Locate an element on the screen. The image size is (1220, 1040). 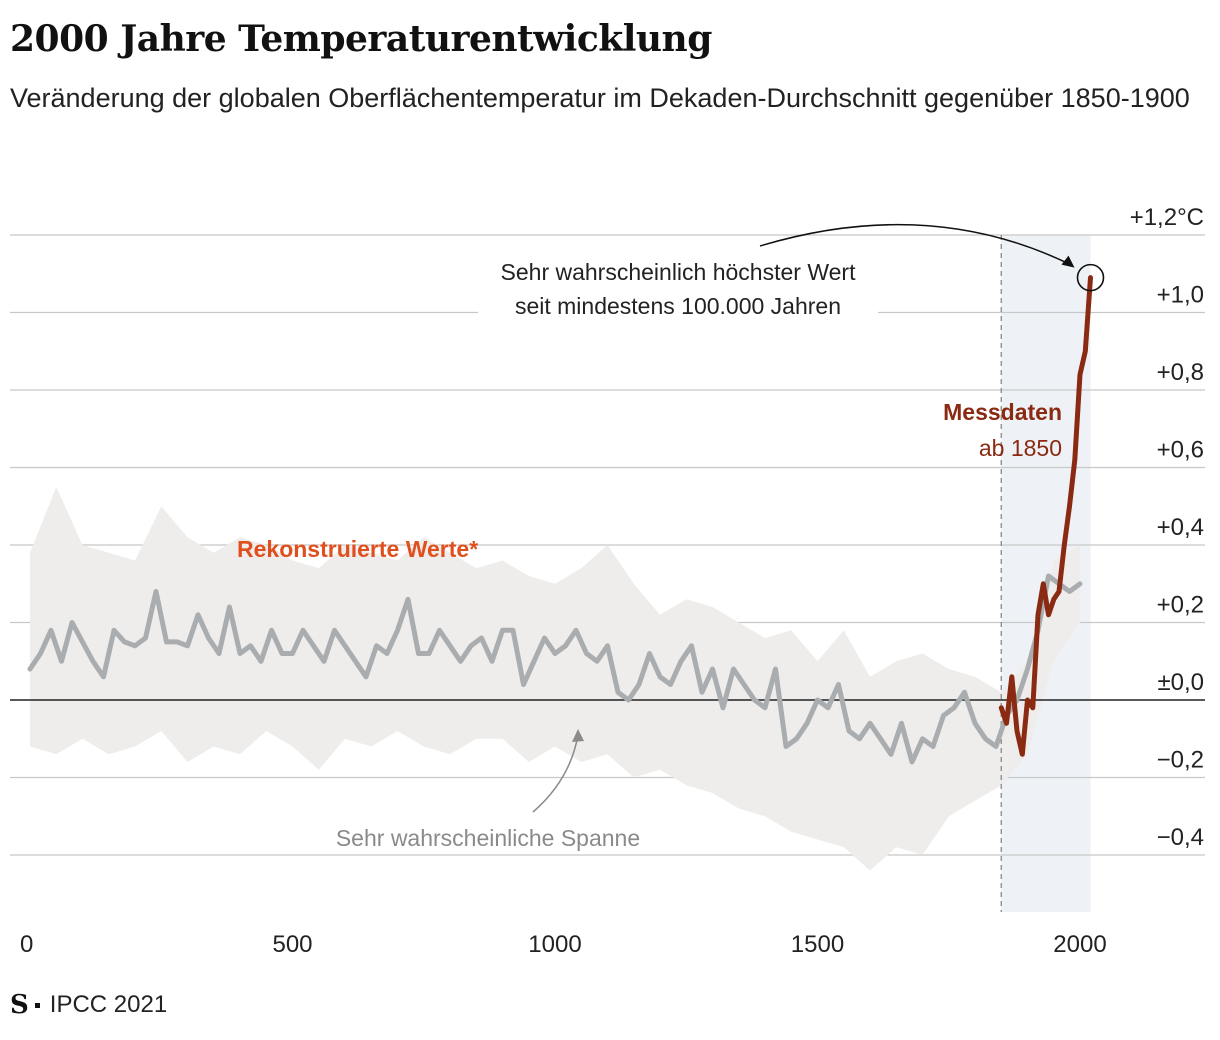
range-arrow is located at coordinates (555, 773).